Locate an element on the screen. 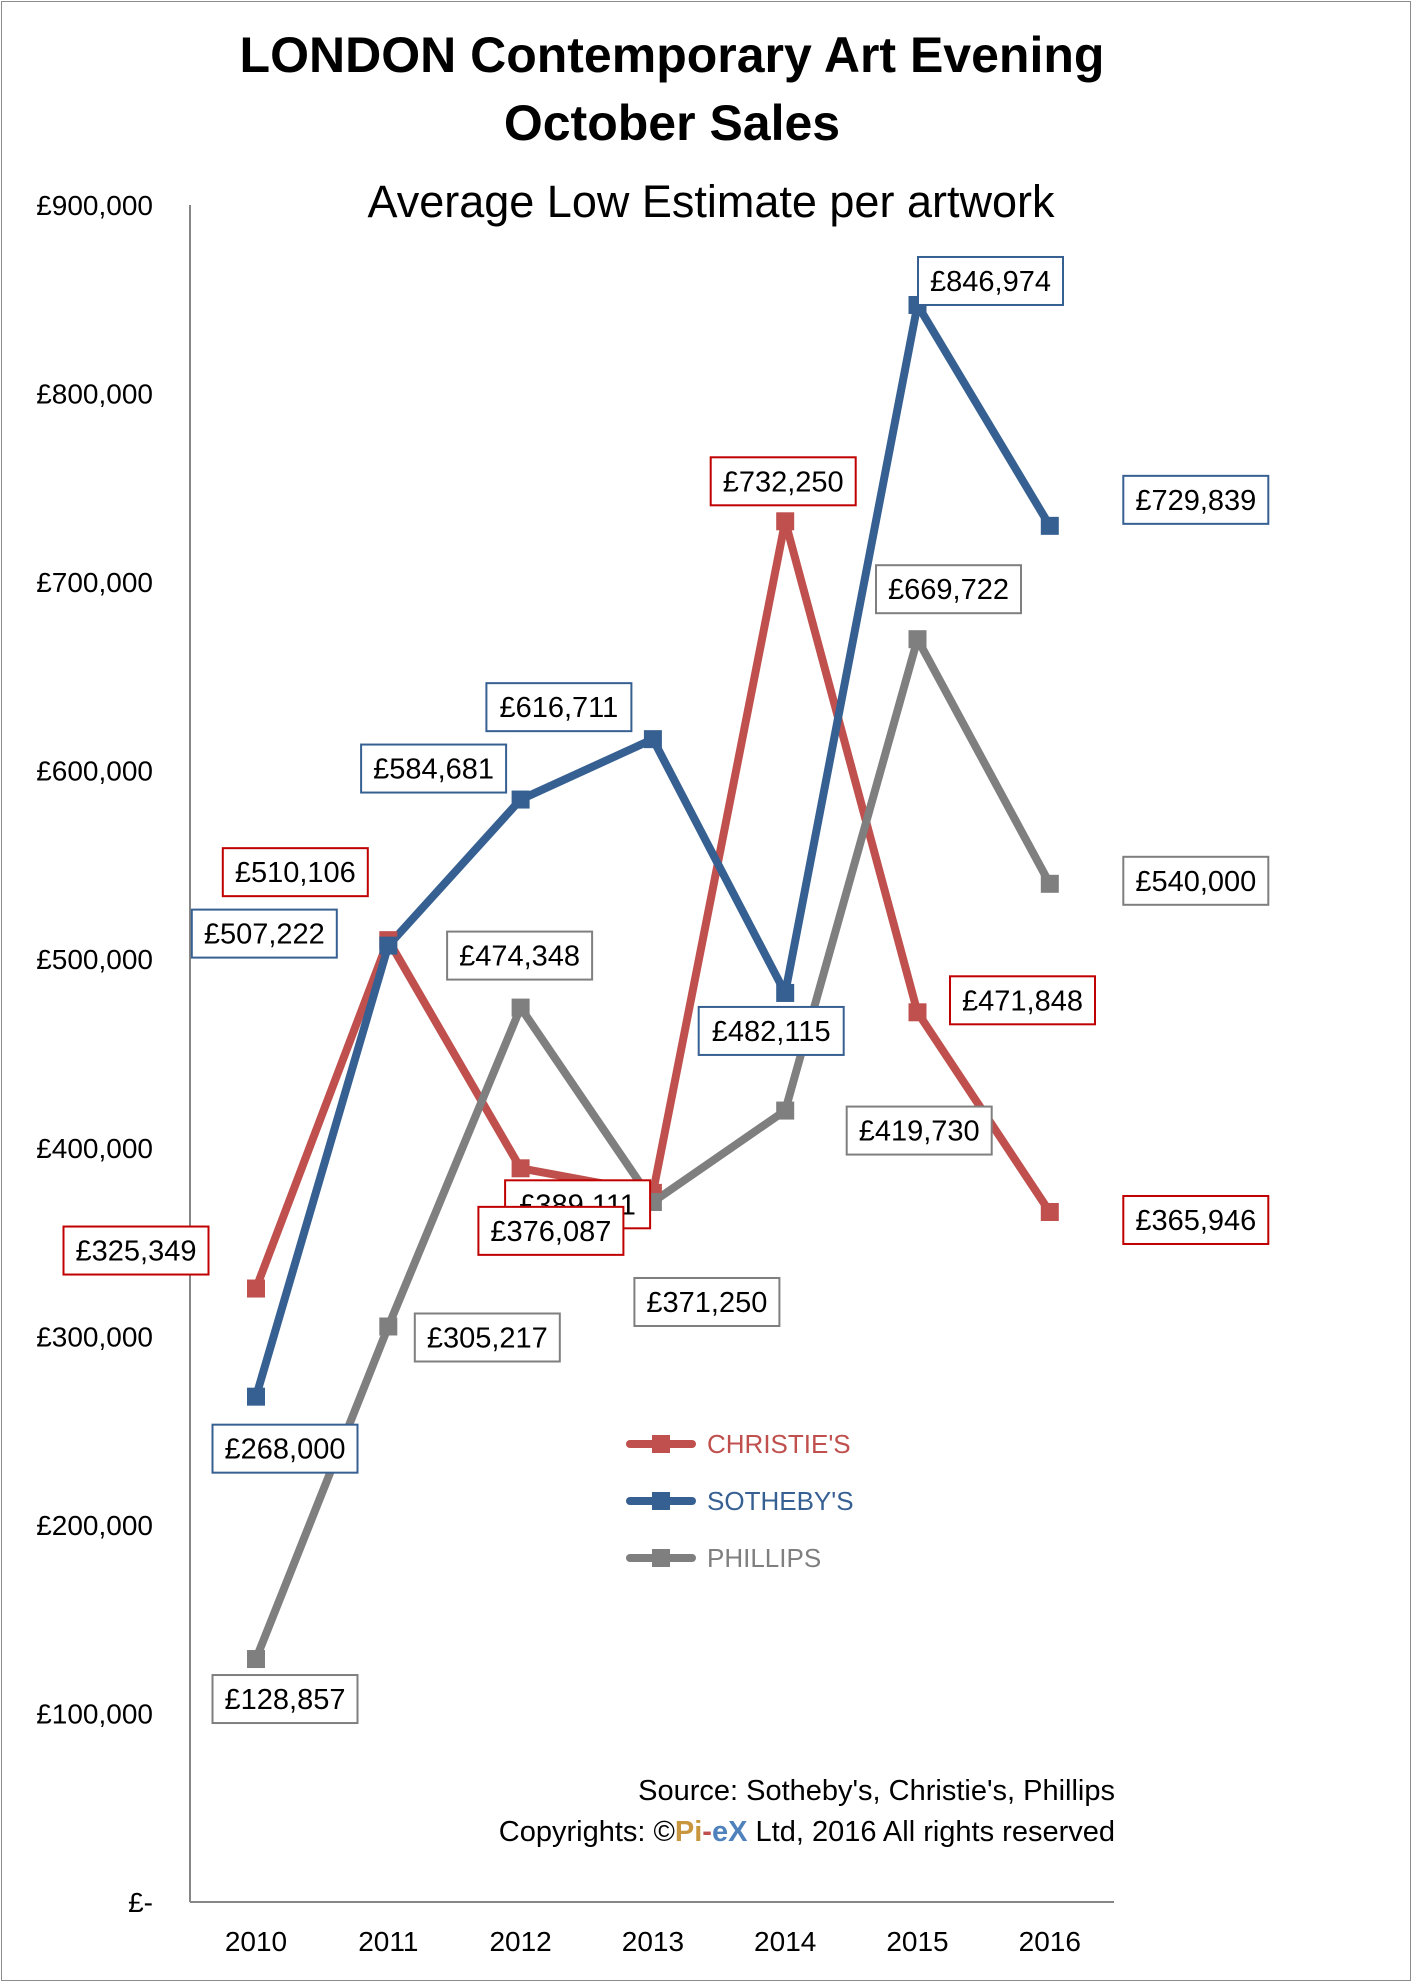 The width and height of the screenshot is (1414, 1984). x-tick-label: 2012 is located at coordinates (520, 1941).